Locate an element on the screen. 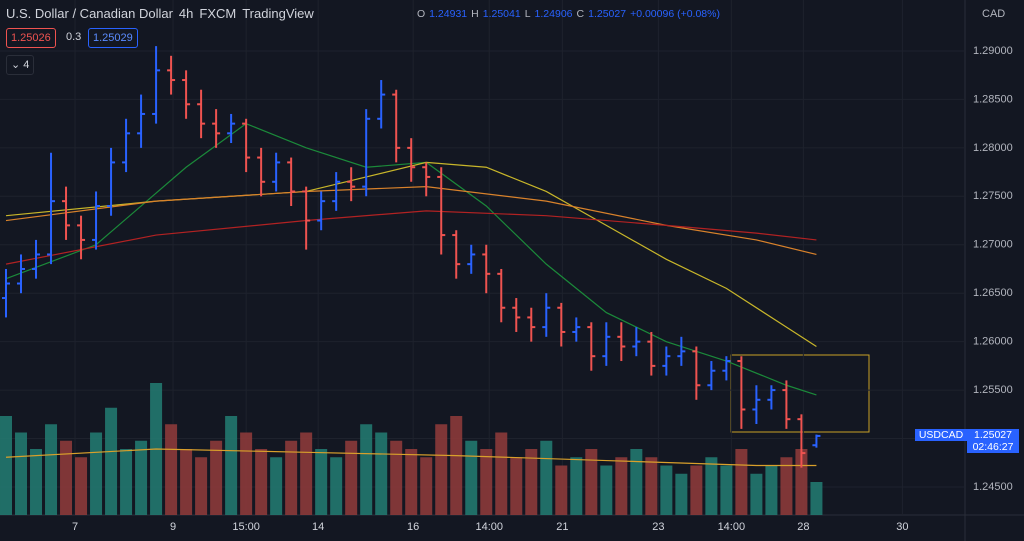 This screenshot has height=541, width=1024. rectangle-drawing is located at coordinates (800, 393).